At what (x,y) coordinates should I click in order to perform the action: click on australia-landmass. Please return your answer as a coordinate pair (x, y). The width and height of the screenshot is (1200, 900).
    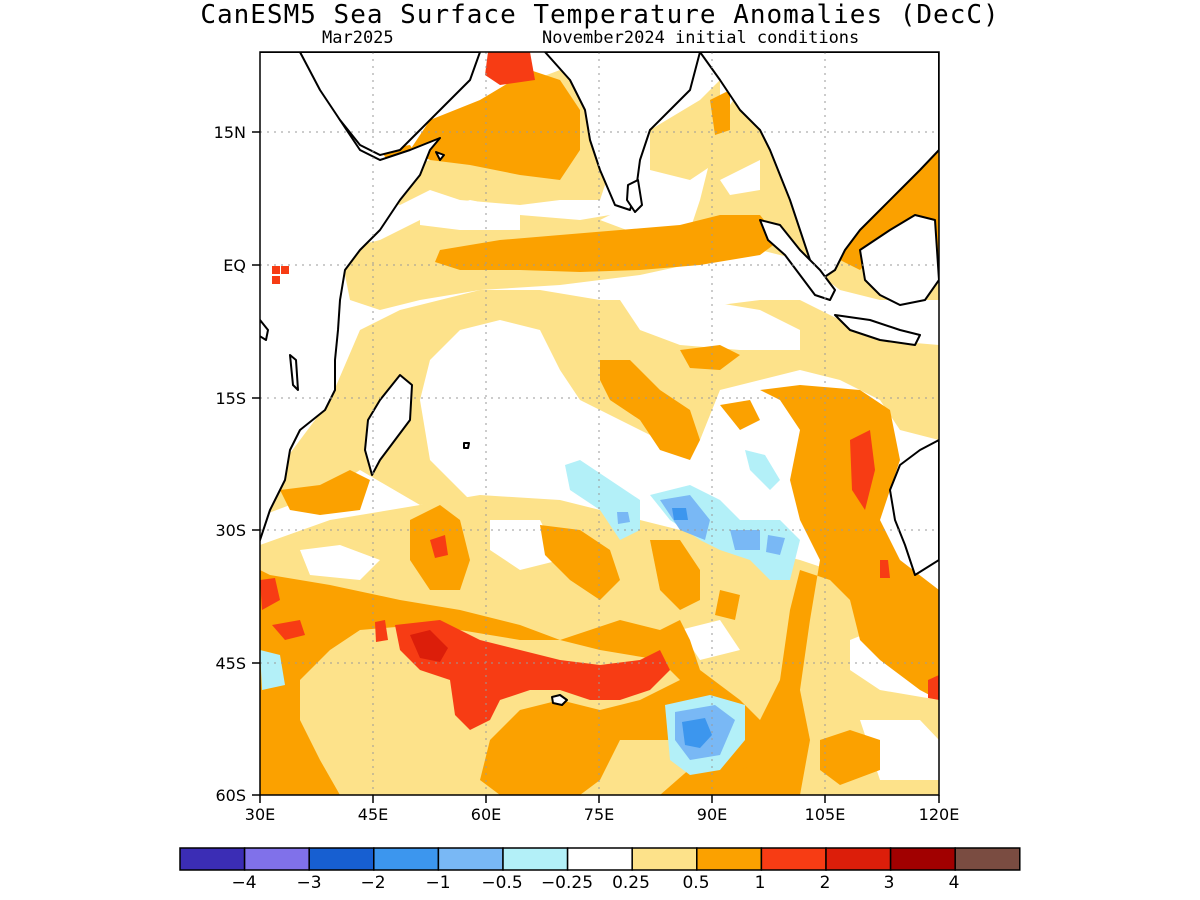
    Looking at the image, I should click on (914, 507).